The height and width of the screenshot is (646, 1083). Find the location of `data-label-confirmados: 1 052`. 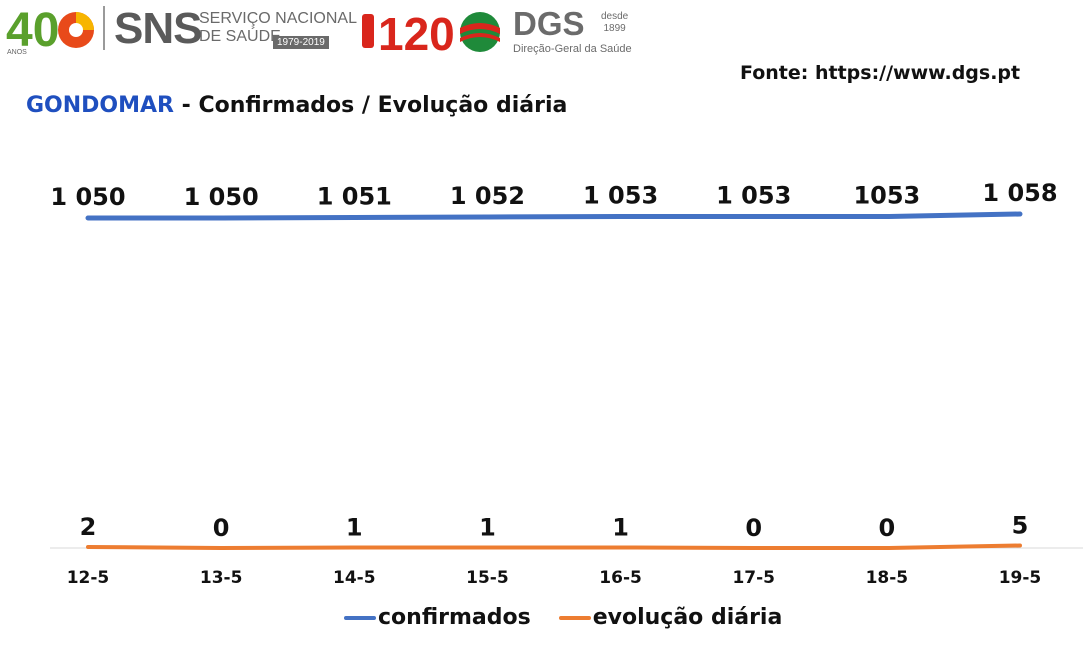

data-label-confirmados: 1 052 is located at coordinates (487, 196).